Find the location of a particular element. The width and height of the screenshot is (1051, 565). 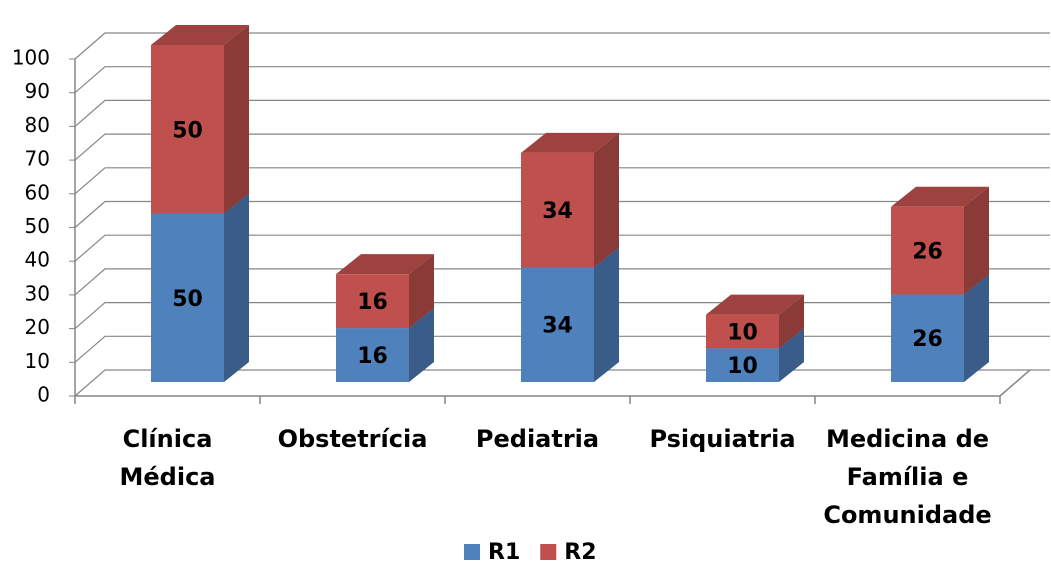

x-tick-label: Clínica Médica is located at coordinates (168, 458).